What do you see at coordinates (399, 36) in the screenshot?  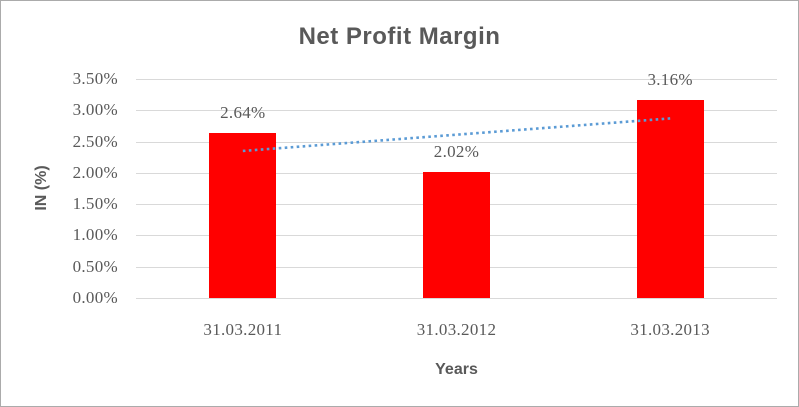 I see `chart-title: Net Profit Margin` at bounding box center [399, 36].